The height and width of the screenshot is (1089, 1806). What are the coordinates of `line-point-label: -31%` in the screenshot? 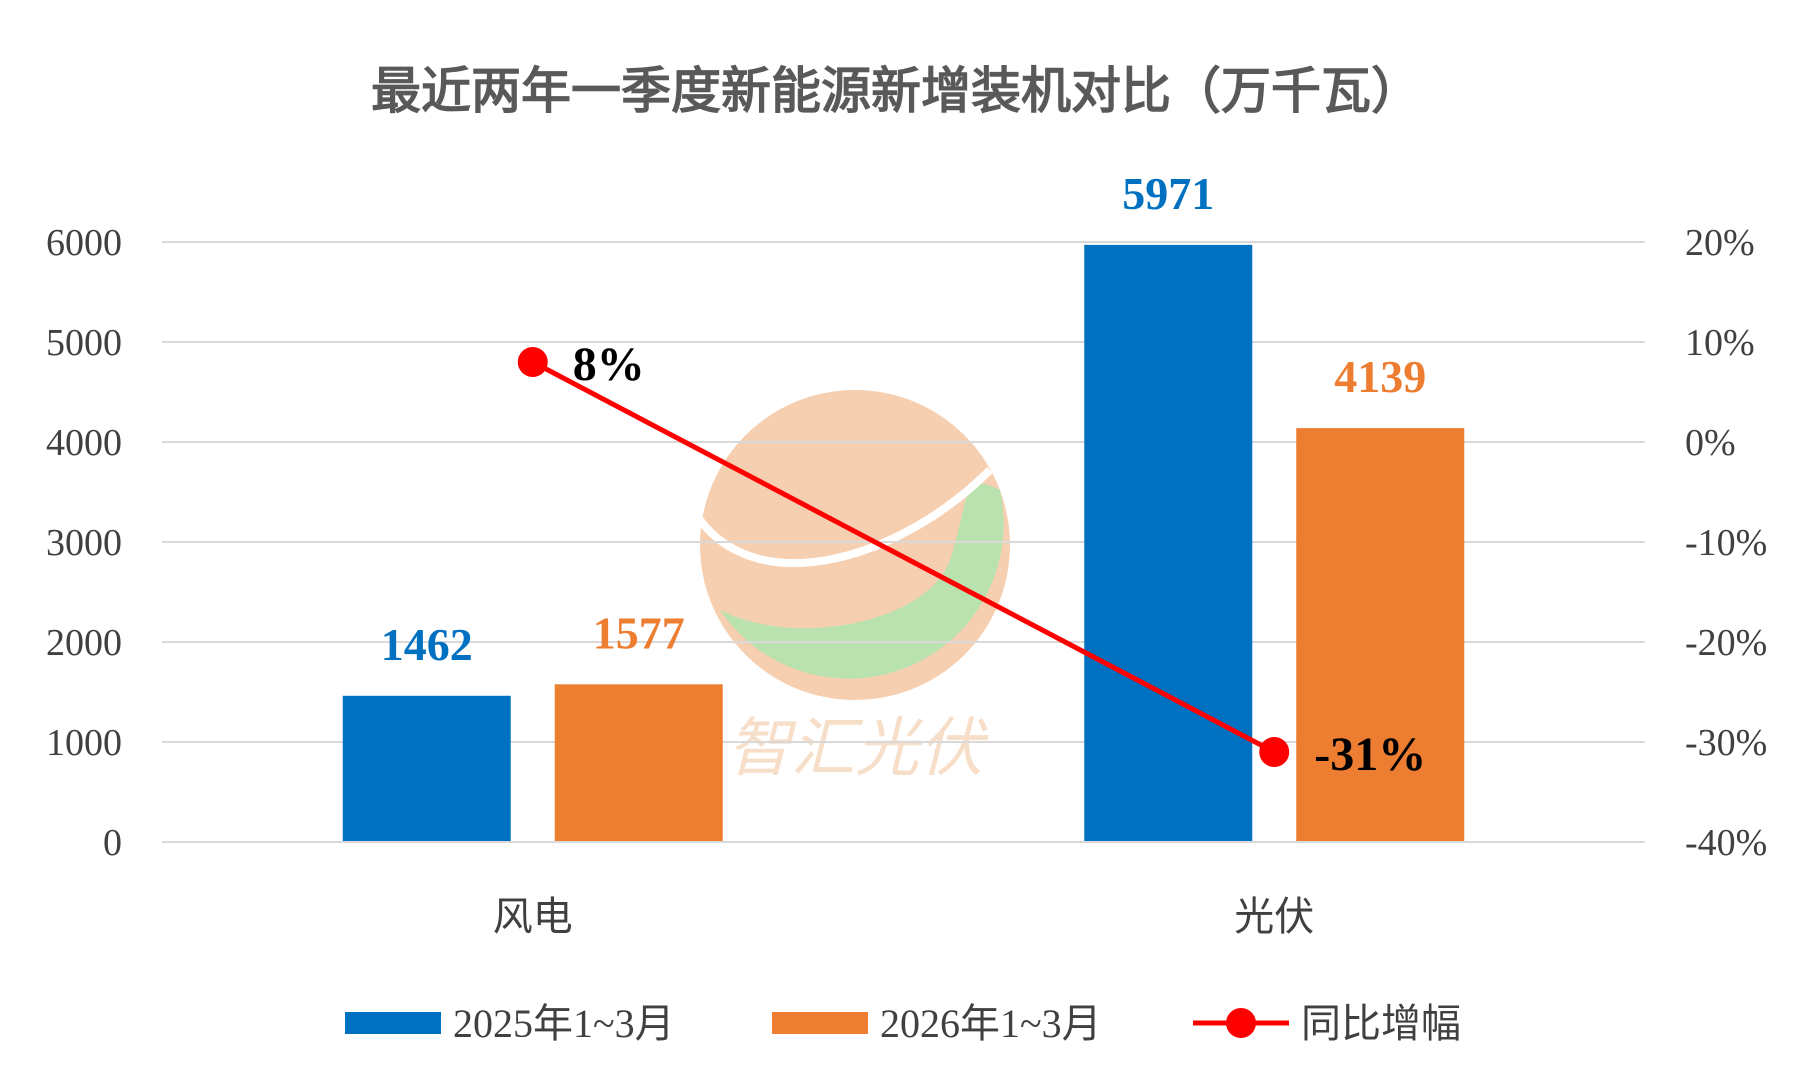 It's located at (1370, 754).